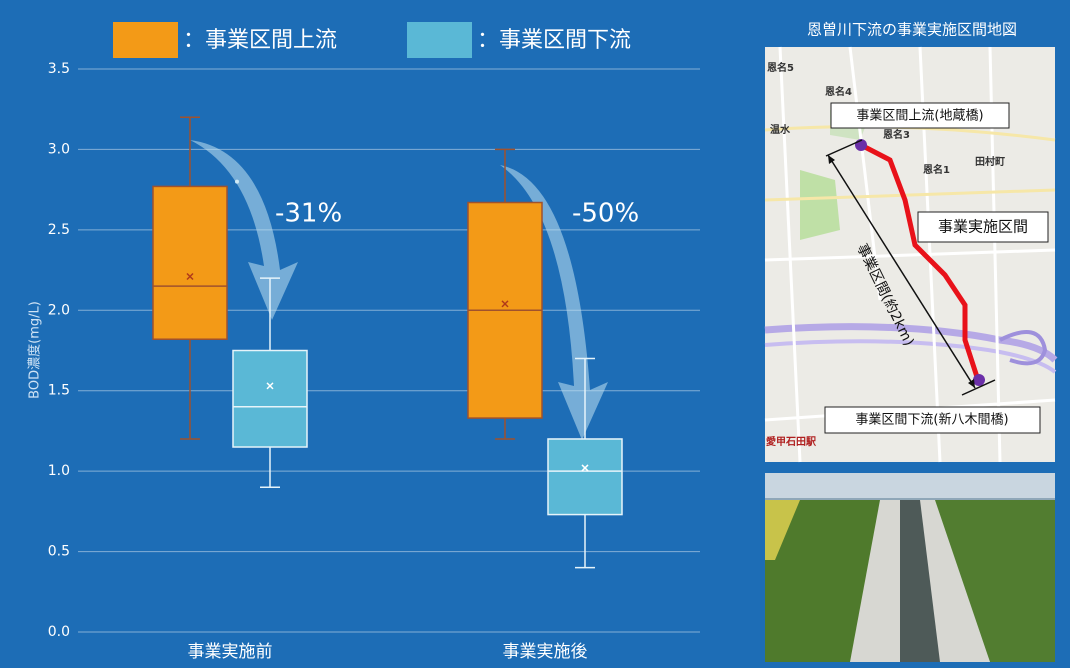 The width and height of the screenshot is (1070, 668). Describe the element at coordinates (260, 40) in the screenshot. I see `legend-label: ：事業区間上流` at that location.